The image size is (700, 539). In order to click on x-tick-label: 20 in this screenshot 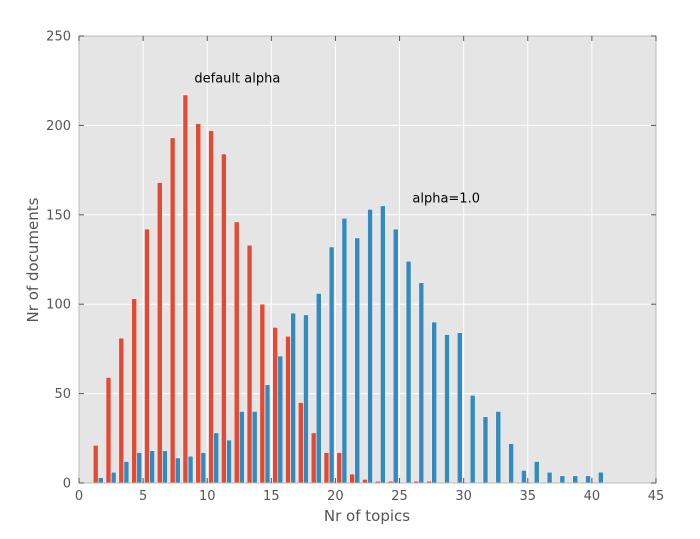, I will do `click(335, 496)`.